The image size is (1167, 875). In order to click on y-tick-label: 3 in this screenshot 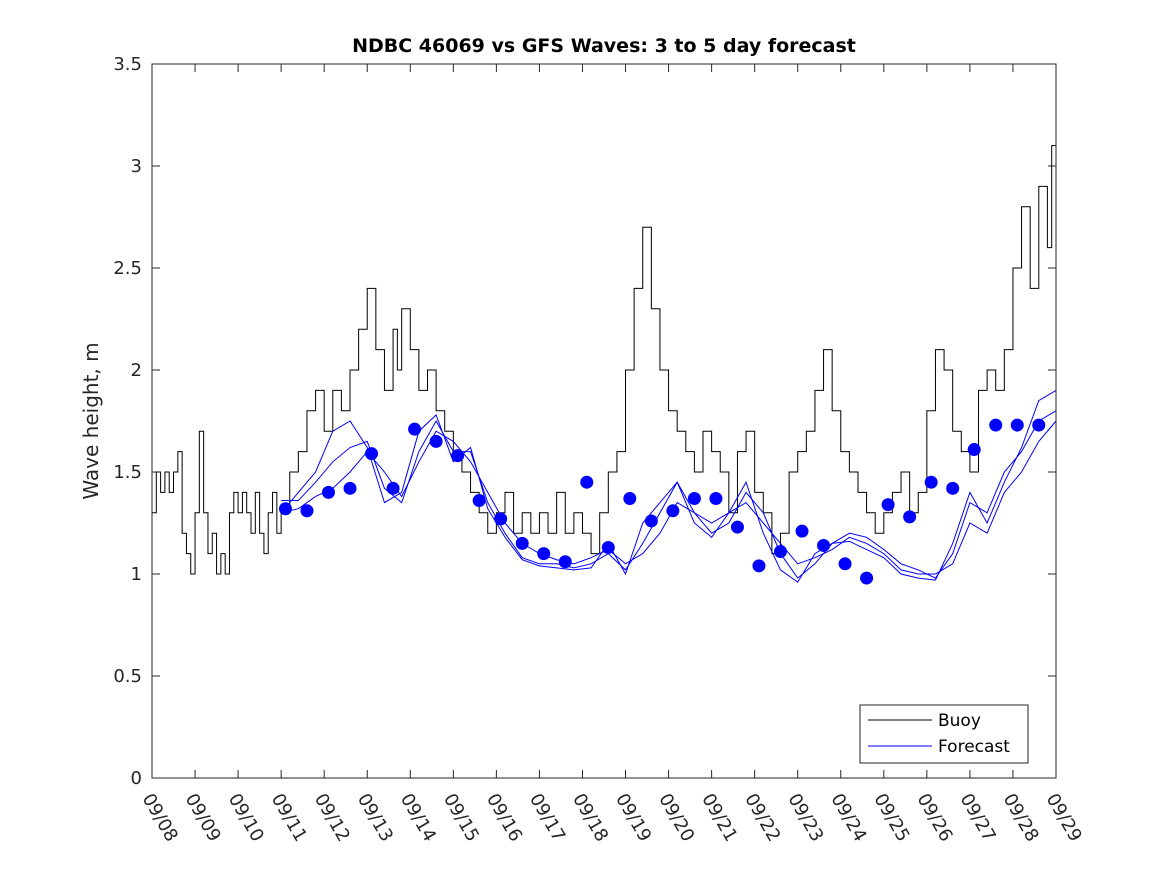, I will do `click(136, 166)`.